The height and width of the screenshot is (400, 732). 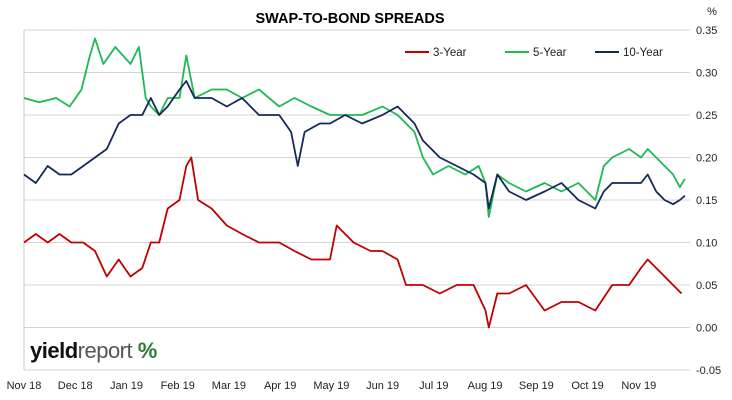 I want to click on legend-label: 10-Year, so click(x=643, y=53).